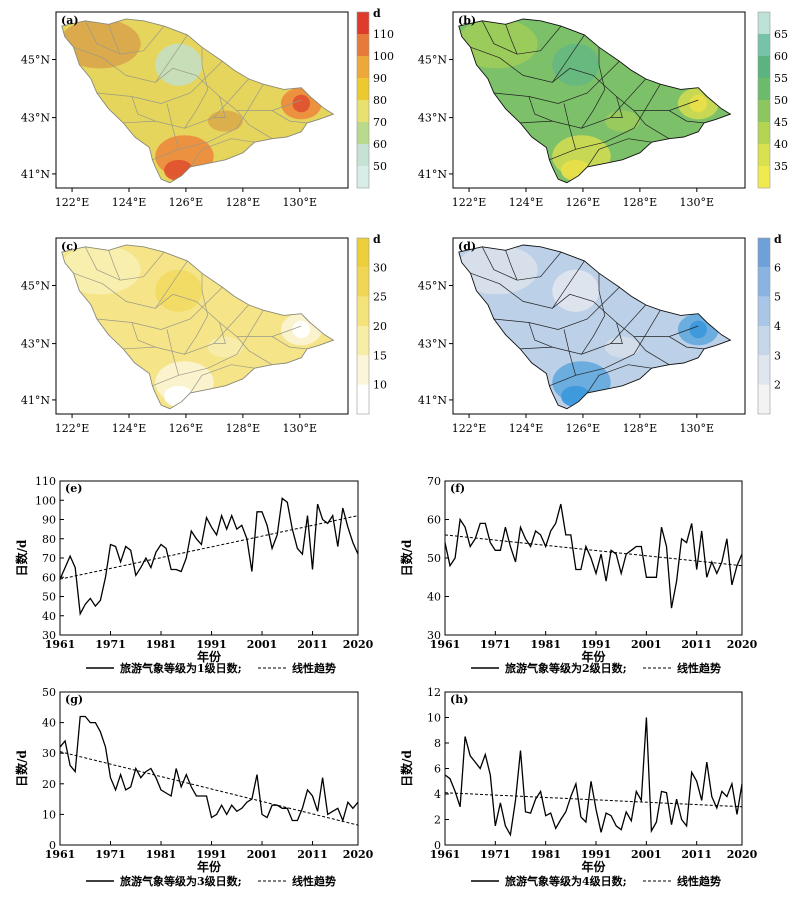 This screenshot has width=802, height=910. I want to click on x-tick-label: 1991, so click(211, 854).